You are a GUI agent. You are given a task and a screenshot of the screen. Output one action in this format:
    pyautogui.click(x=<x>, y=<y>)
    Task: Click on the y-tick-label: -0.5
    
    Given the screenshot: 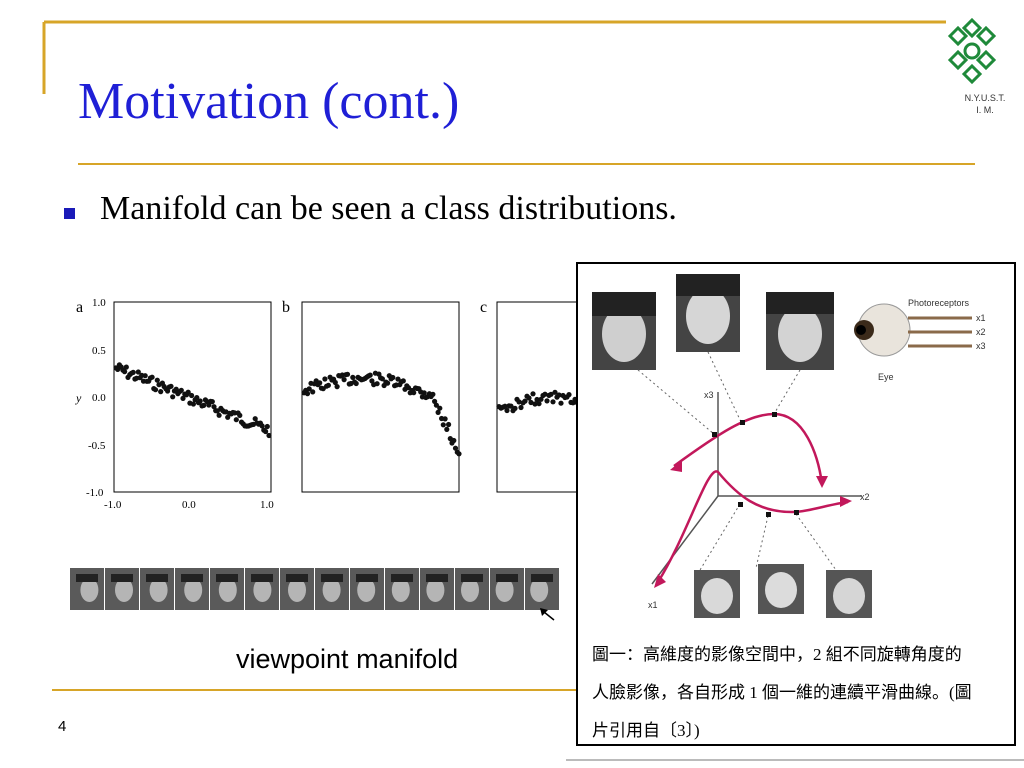 What is the action you would take?
    pyautogui.click(x=97, y=446)
    